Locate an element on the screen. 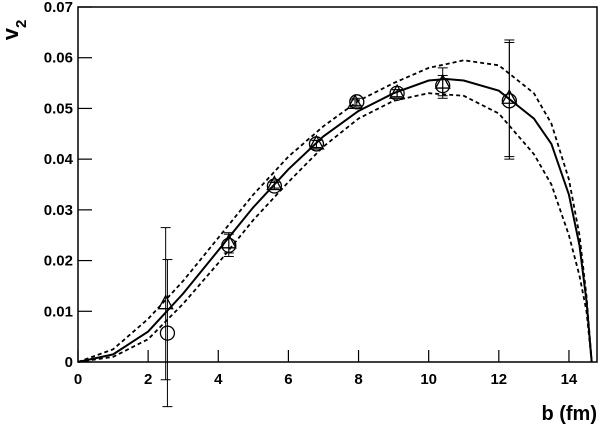  y-tick-label: 0.01 is located at coordinates (58, 311).